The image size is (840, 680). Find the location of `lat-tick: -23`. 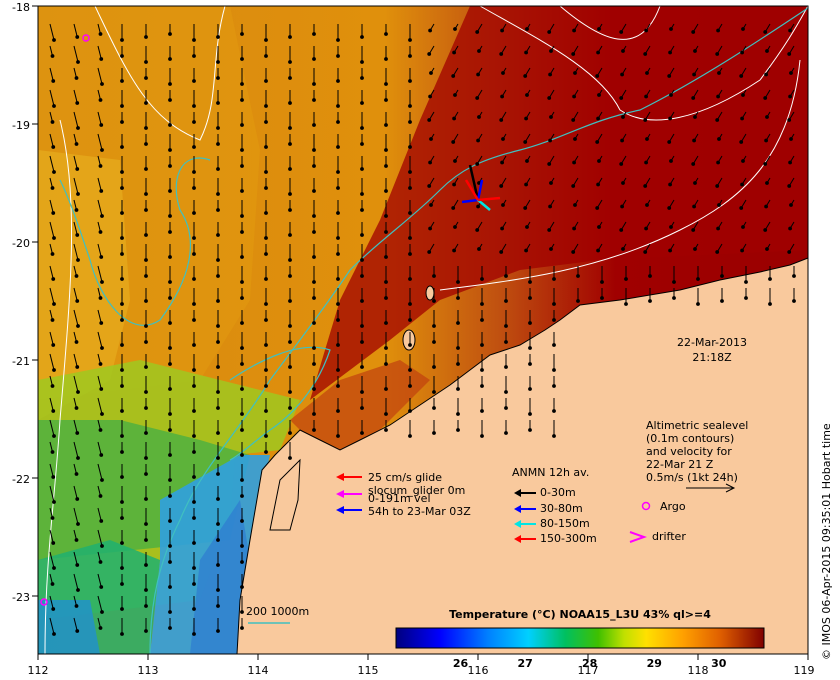

lat-tick: -23 is located at coordinates (21, 597).